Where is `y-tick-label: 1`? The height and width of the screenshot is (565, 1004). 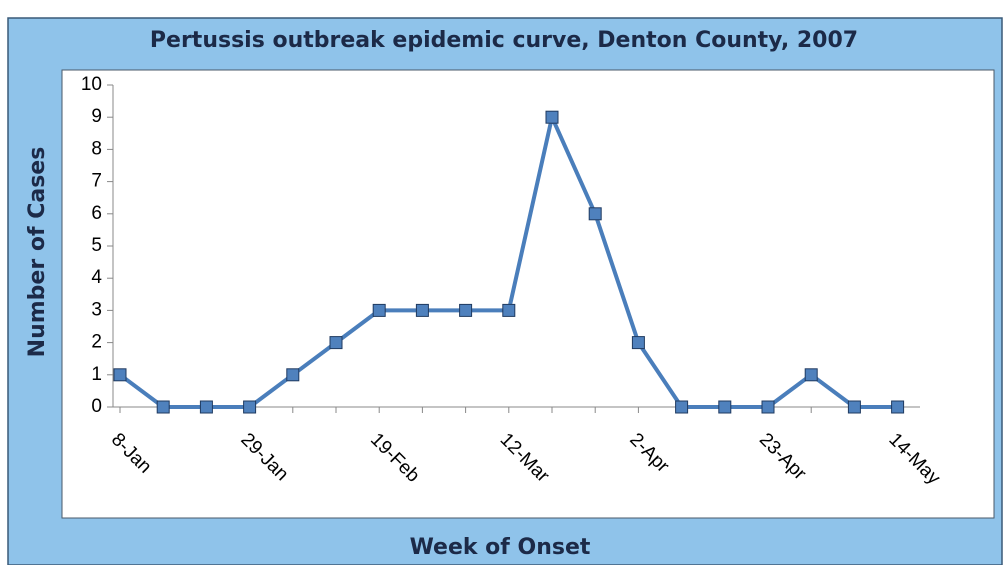
y-tick-label: 1 is located at coordinates (96, 374).